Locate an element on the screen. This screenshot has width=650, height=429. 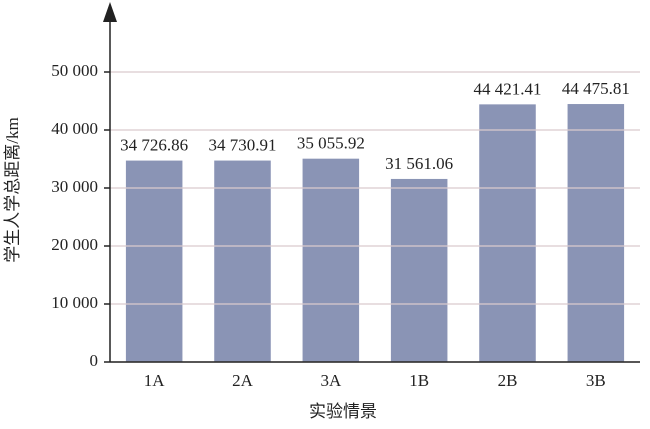
x-tick-label: 2B is located at coordinates (508, 380).